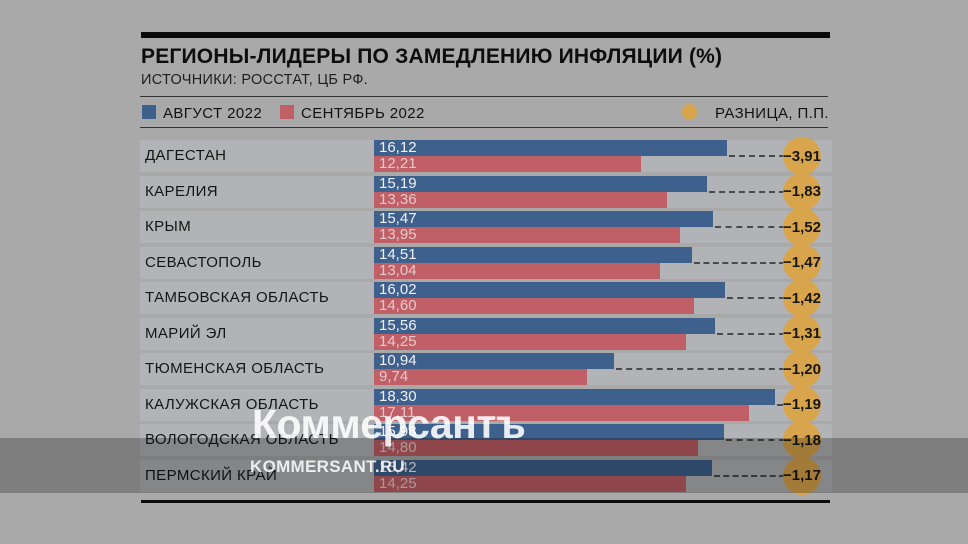  I want to click on september-bar: 12,21, so click(507, 164).